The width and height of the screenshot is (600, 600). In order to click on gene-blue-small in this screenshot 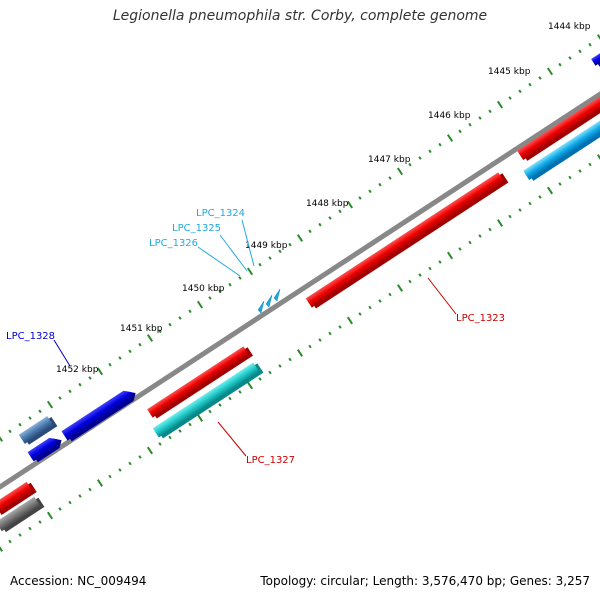, I will do `click(46, 448)`.